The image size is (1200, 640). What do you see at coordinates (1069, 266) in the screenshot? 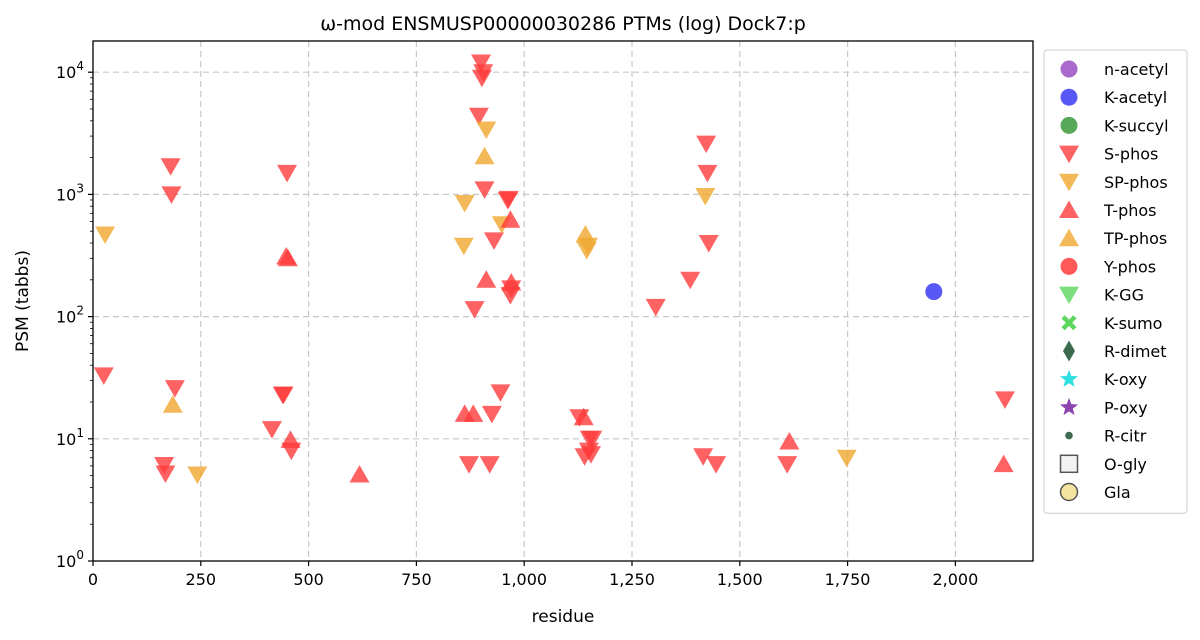
I see `legend-marker-y-phos` at bounding box center [1069, 266].